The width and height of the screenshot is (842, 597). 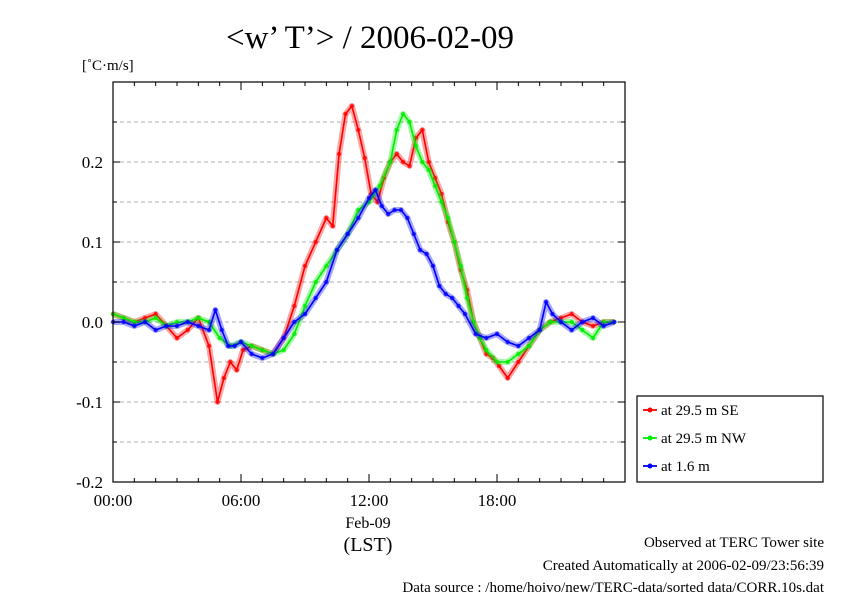 What do you see at coordinates (497, 500) in the screenshot?
I see `x-tick-label: 18:00` at bounding box center [497, 500].